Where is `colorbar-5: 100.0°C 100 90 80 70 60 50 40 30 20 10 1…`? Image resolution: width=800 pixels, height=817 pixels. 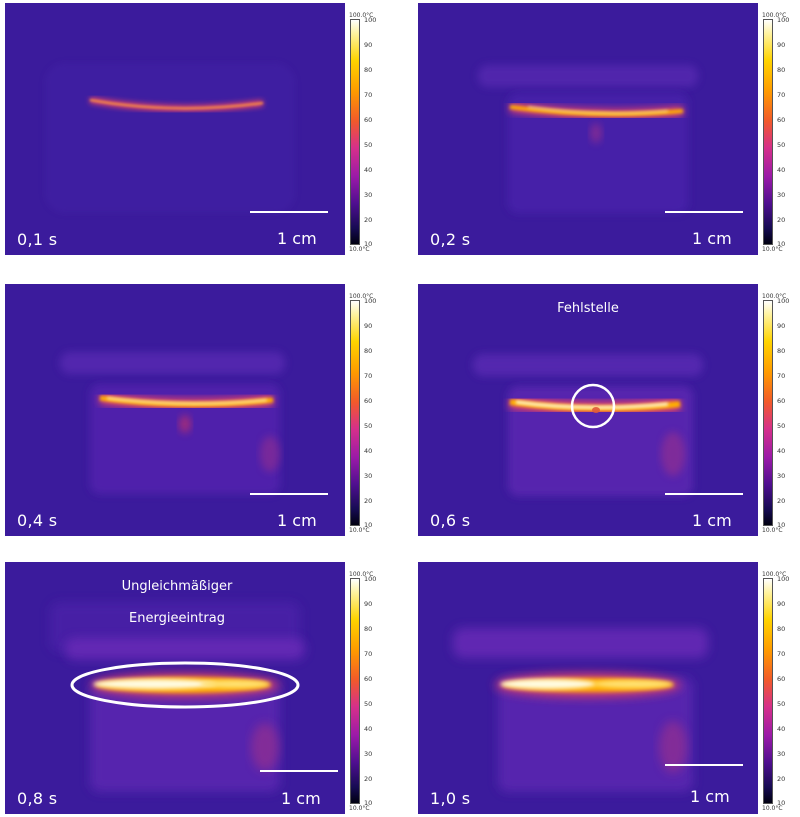 colorbar-5: 100.0°C 100 90 80 70 60 50 40 30 20 10 1… is located at coordinates (366, 691).